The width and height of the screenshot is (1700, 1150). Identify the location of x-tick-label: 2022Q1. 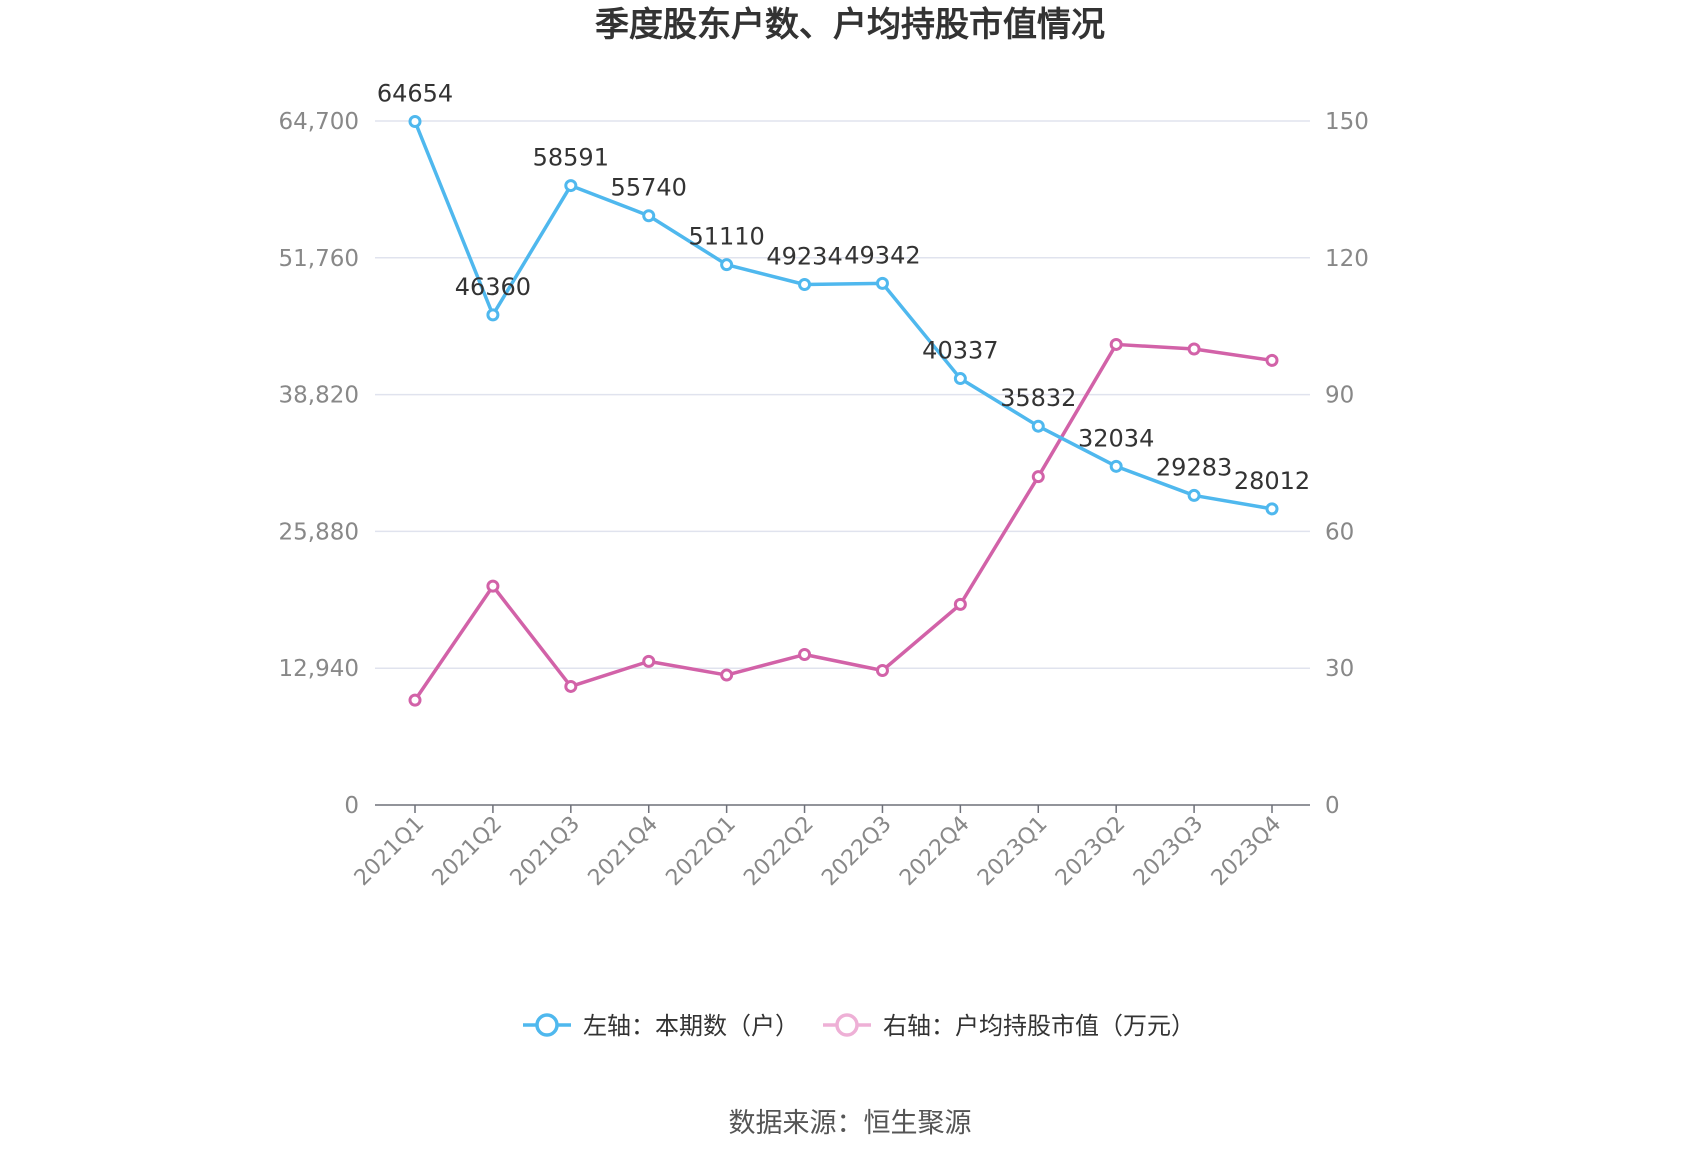
(700, 851).